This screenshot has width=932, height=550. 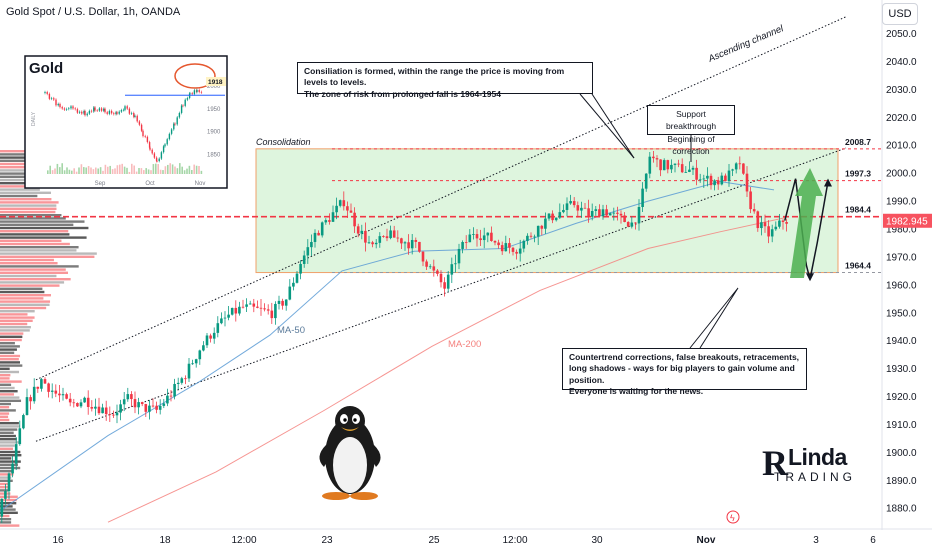 I want to click on penguin-foot-left, so click(x=336, y=496).